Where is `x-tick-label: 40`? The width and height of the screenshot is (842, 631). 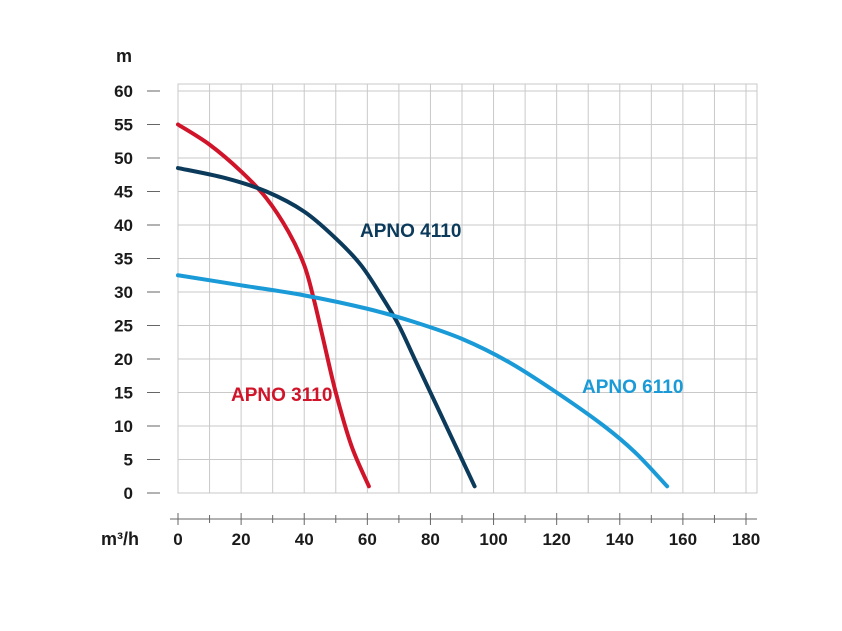
x-tick-label: 40 is located at coordinates (304, 539).